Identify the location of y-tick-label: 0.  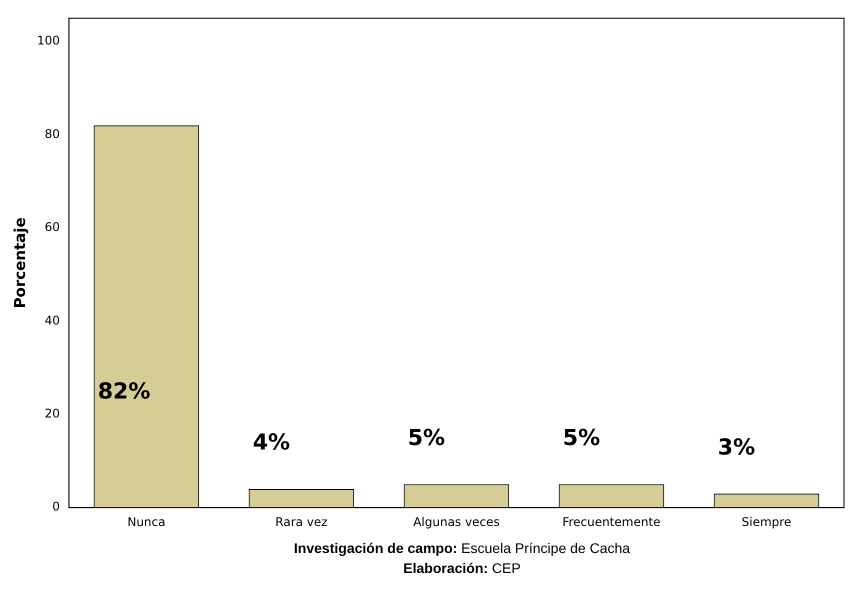
(56, 507).